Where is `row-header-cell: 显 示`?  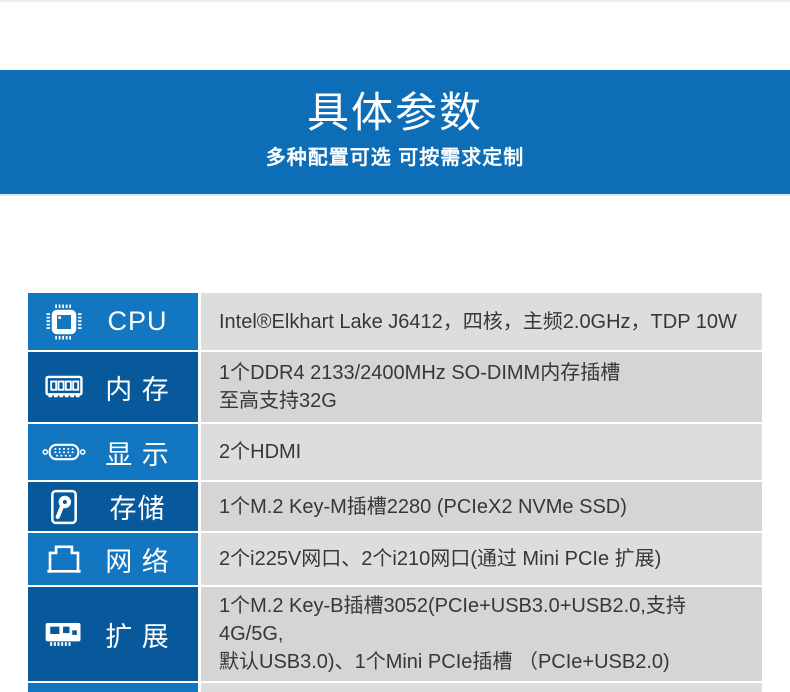 row-header-cell: 显 示 is located at coordinates (113, 452).